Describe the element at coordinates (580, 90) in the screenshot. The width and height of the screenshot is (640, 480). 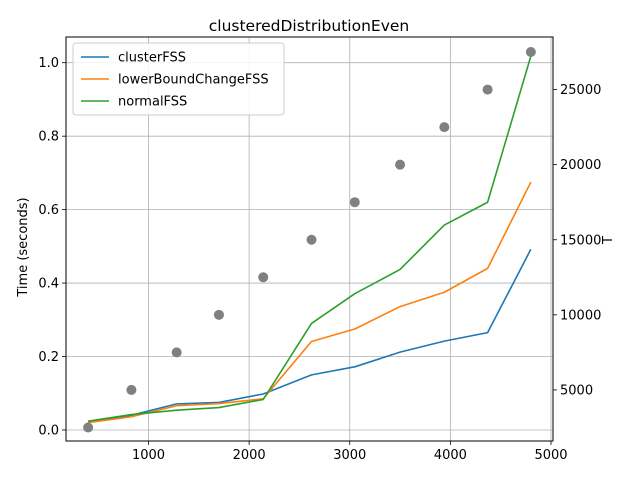
I see `y2-tick-label-4: 25000` at that location.